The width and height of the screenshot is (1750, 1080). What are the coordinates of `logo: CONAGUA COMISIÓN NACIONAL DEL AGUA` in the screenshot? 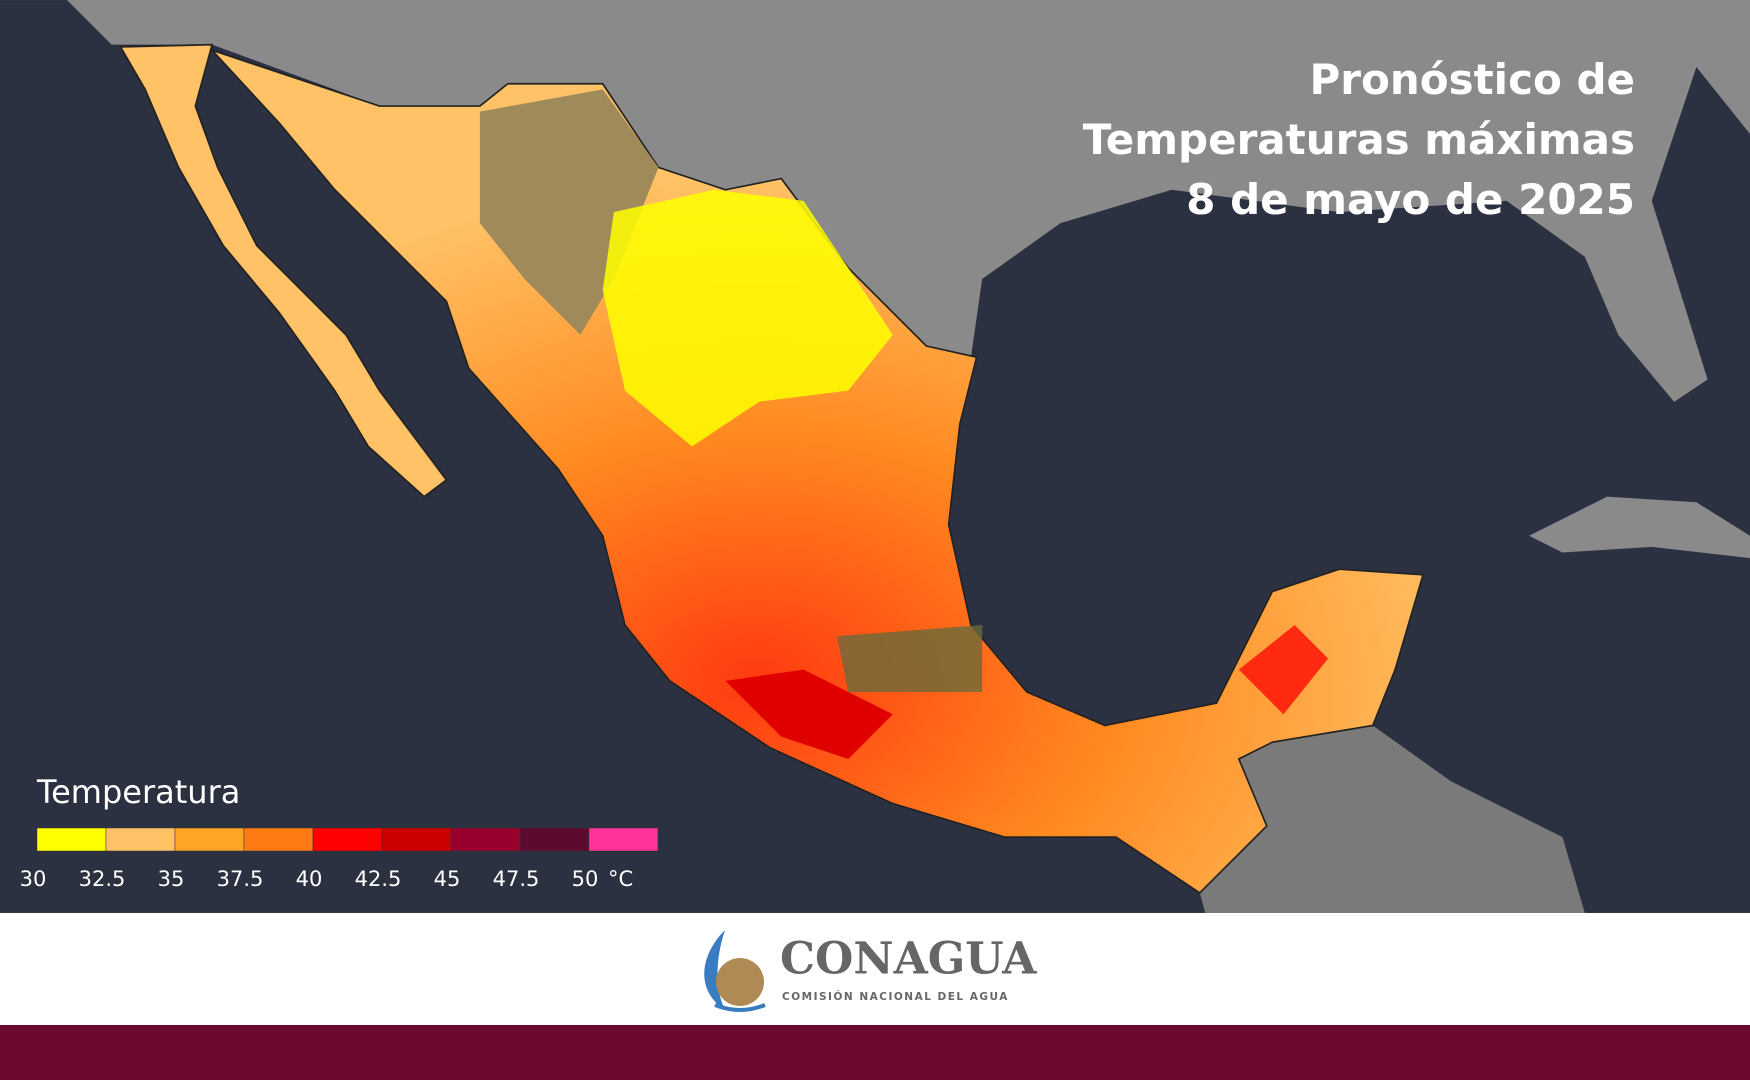 It's located at (870, 971).